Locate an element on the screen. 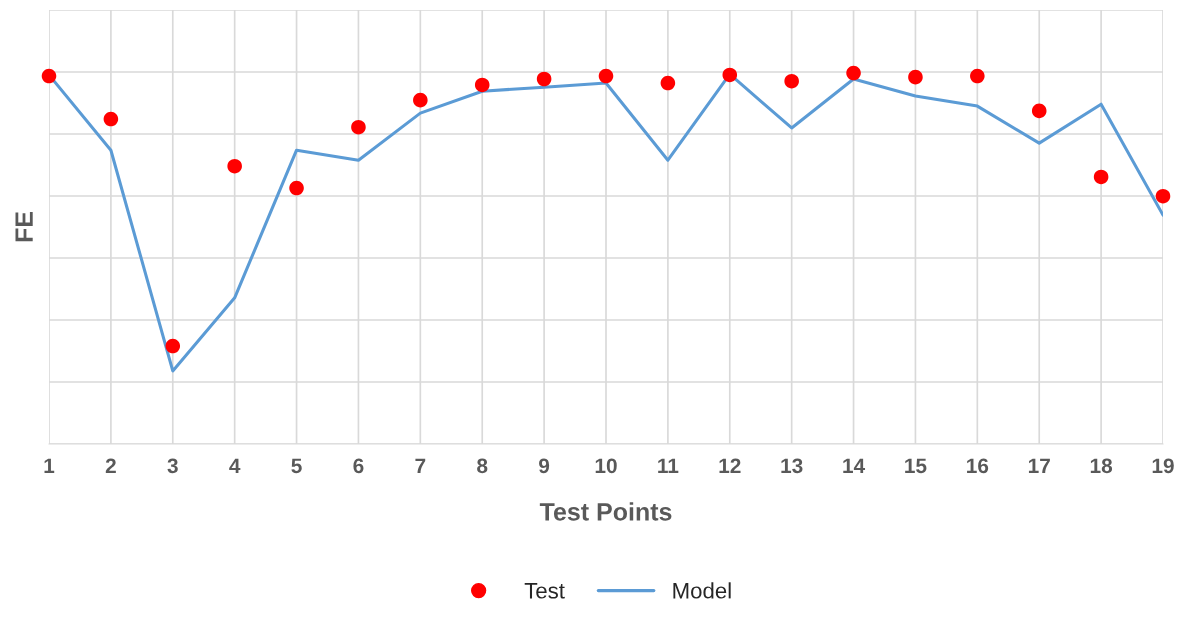  x-tick-label: 11 is located at coordinates (668, 465).